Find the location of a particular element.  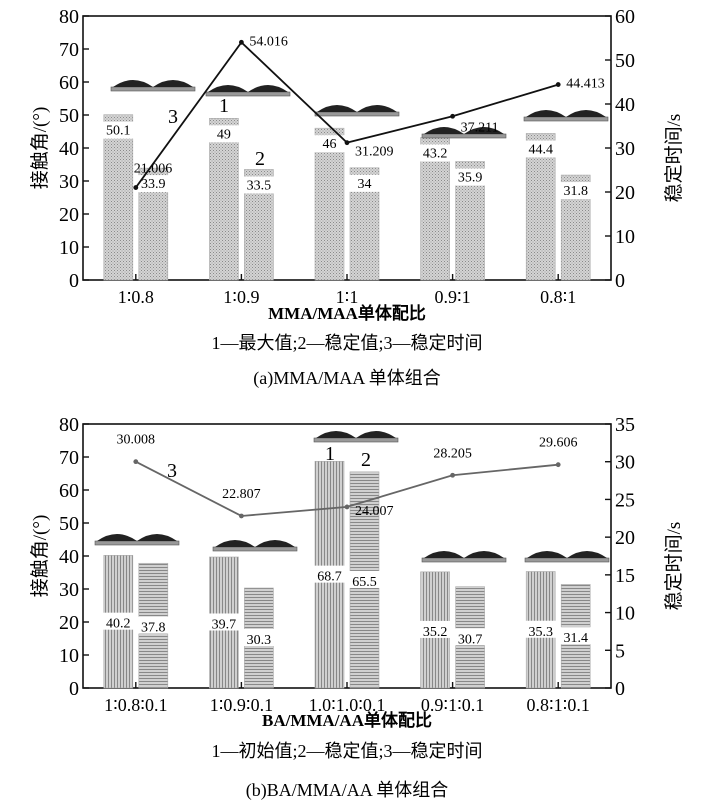

bar-data-label: 35.3 is located at coordinates (540, 632).